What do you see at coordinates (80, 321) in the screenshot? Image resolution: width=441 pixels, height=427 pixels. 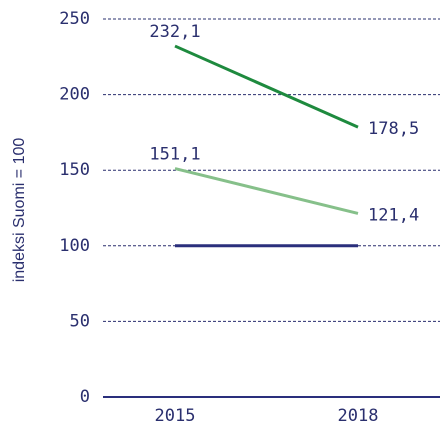 I see `y-tick-label: 50` at bounding box center [80, 321].